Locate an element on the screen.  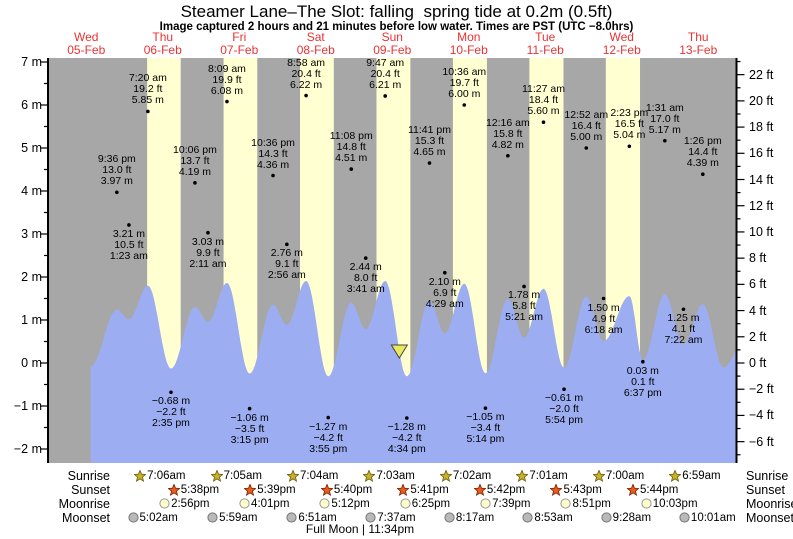
low-tide-annotation: 3.21 m 10.5 ft 1:23 am is located at coordinates (128, 244).